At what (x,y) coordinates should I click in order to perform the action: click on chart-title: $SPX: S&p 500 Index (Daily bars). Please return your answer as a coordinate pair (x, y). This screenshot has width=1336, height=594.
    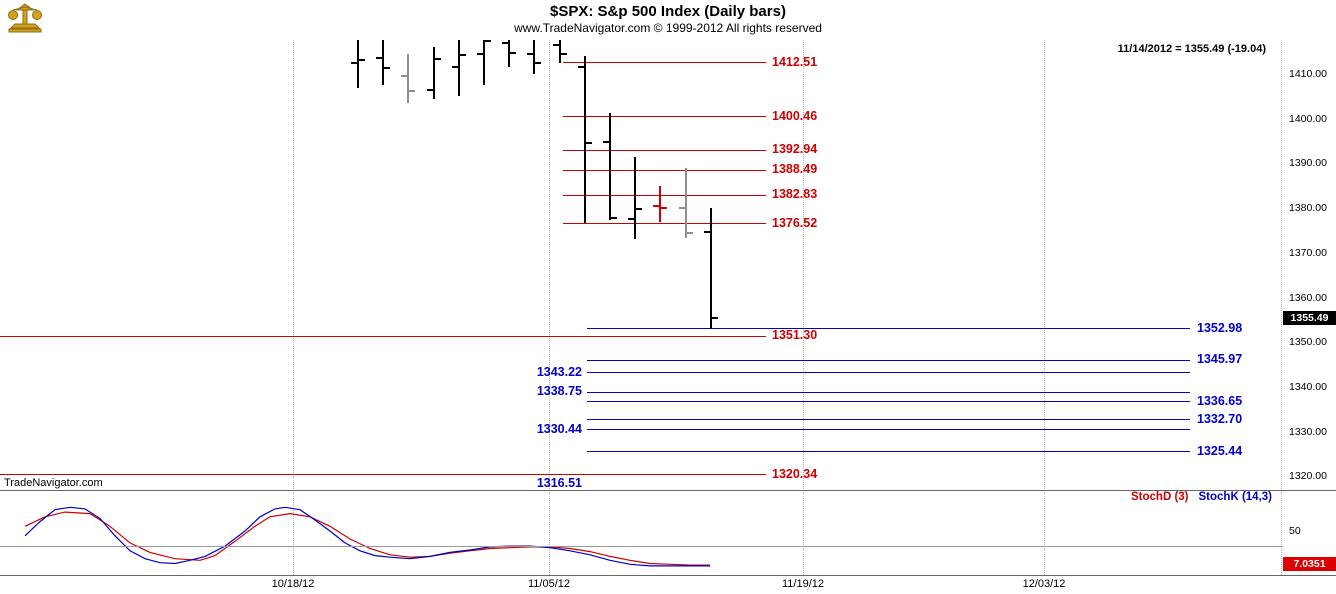
    Looking at the image, I should click on (668, 11).